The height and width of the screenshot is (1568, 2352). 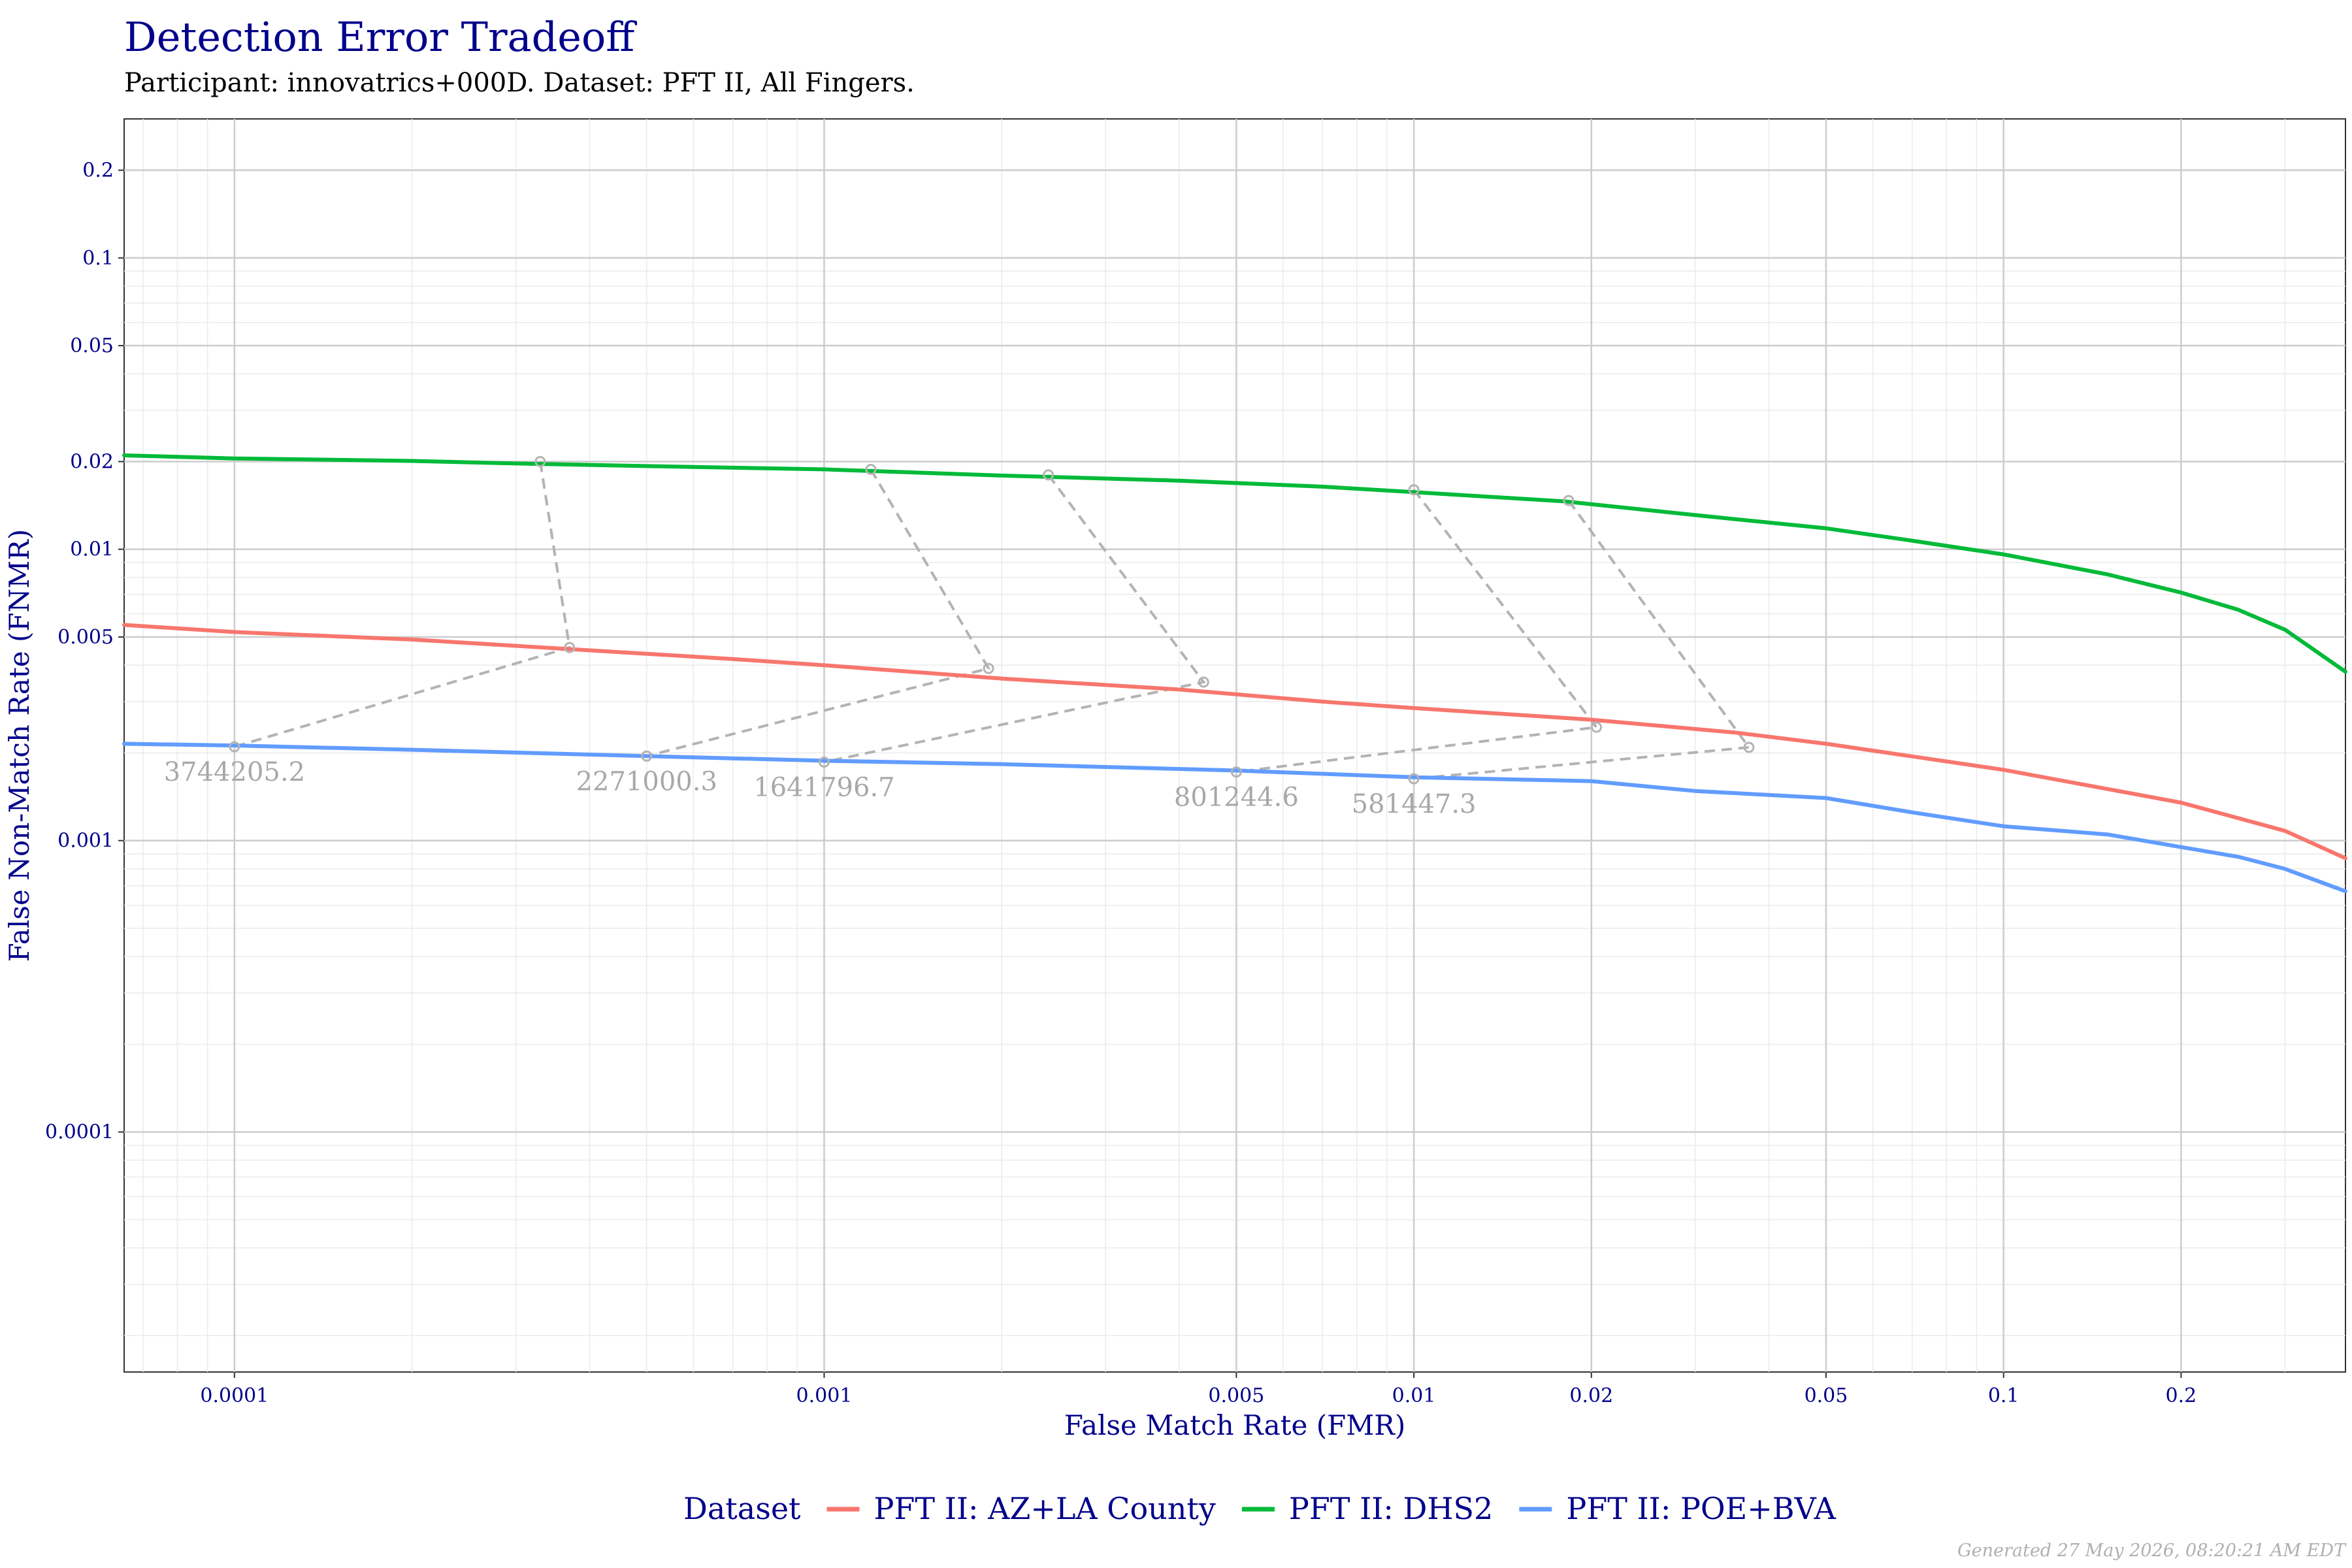 I want to click on y-axis-ticks: 0.2 0.1 0.05 0.02 0.01 0.005 0.001 0.0001, so click(x=84, y=651).